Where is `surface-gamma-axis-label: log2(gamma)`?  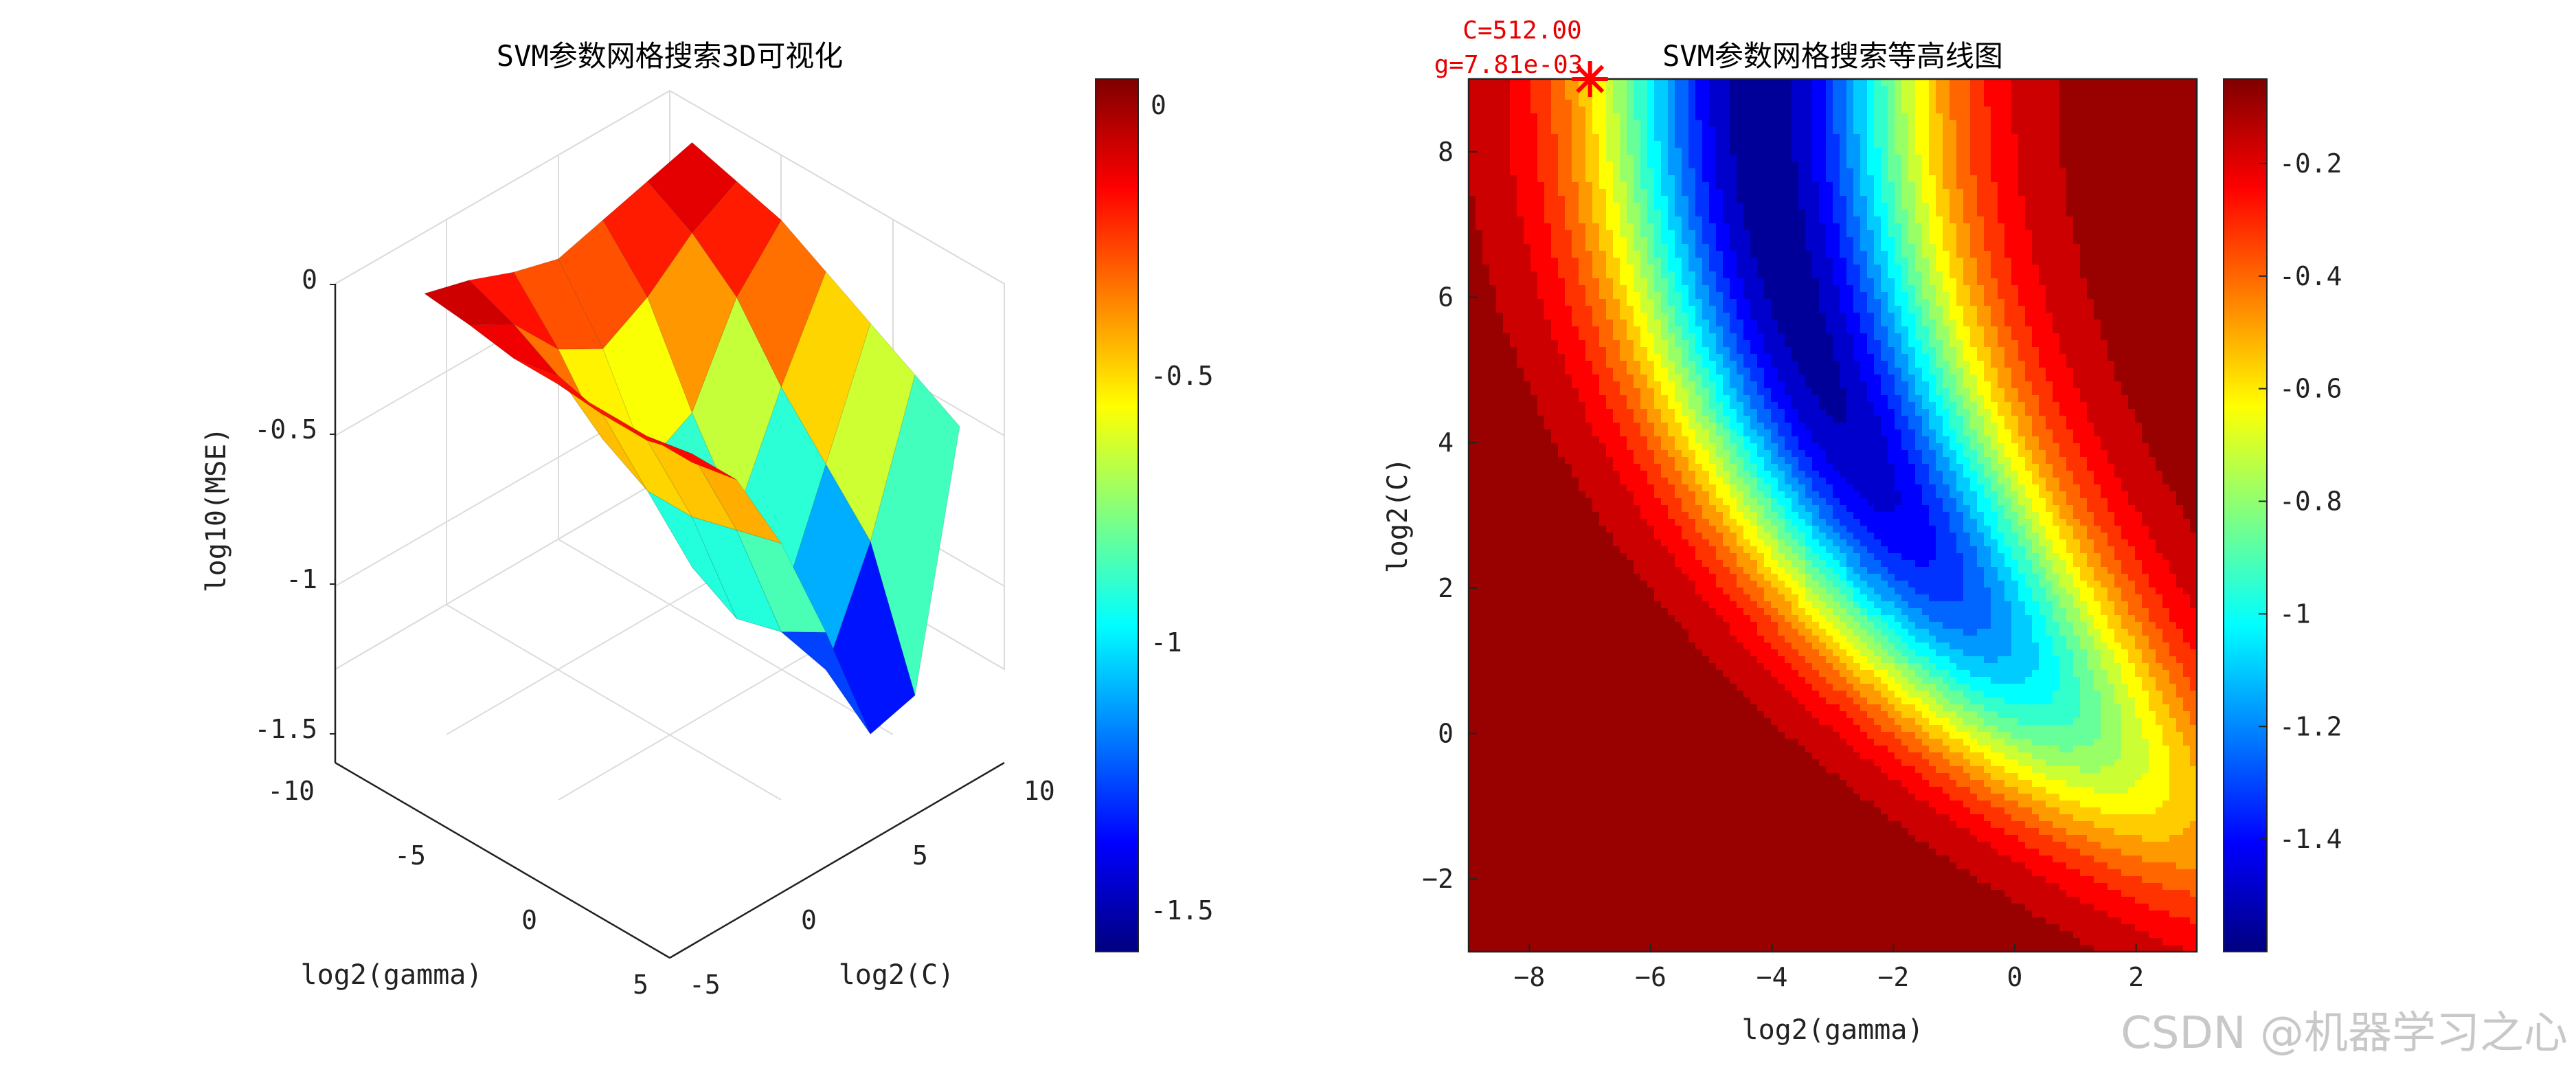 surface-gamma-axis-label: log2(gamma) is located at coordinates (392, 975).